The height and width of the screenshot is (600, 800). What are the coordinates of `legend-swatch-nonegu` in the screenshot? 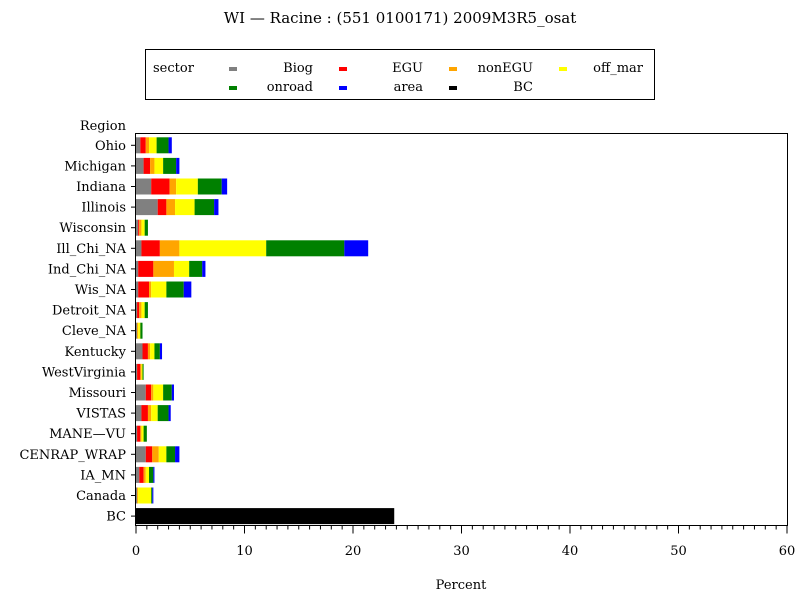 It's located at (453, 69).